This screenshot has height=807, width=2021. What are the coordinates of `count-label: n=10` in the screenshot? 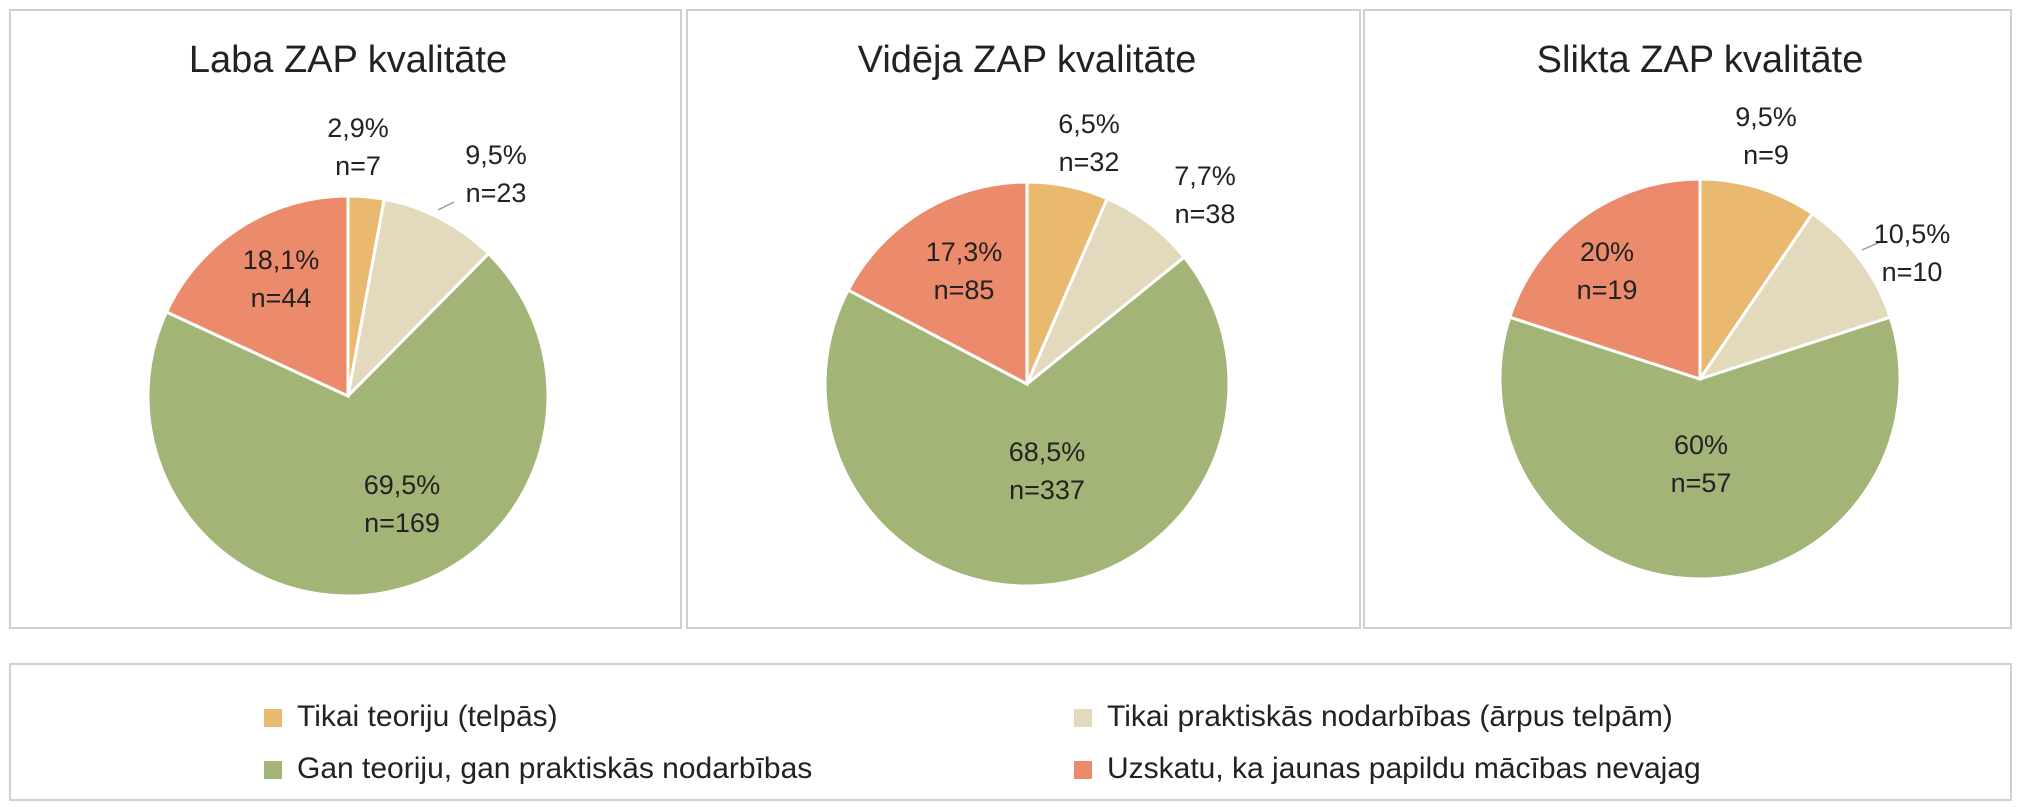 It's located at (1912, 272).